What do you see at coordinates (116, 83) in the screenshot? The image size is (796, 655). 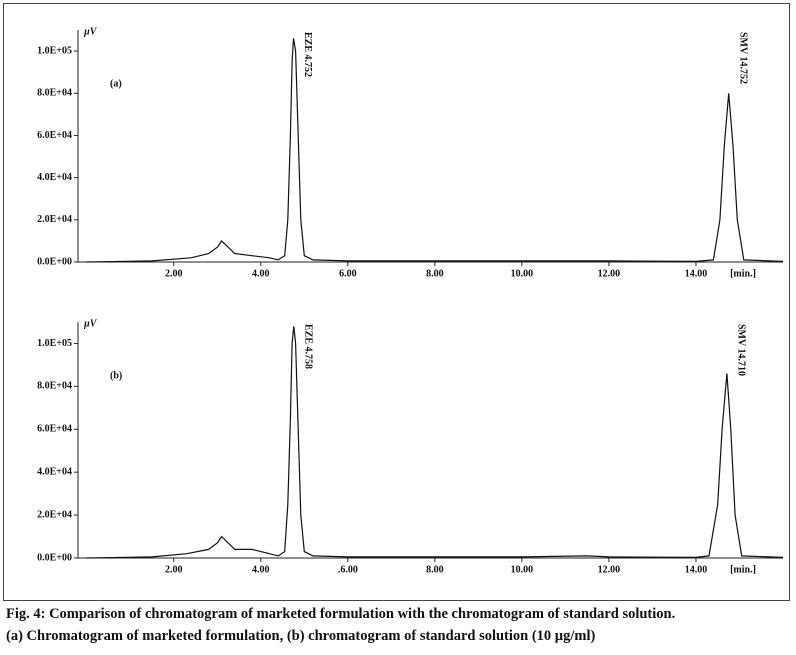 I see `panel-label: (a)` at bounding box center [116, 83].